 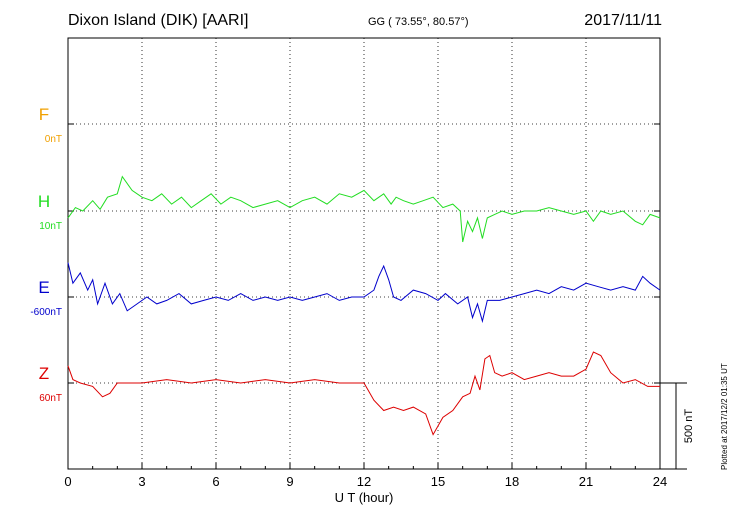 What do you see at coordinates (689, 426) in the screenshot?
I see `scale-bar-label: 500 nT` at bounding box center [689, 426].